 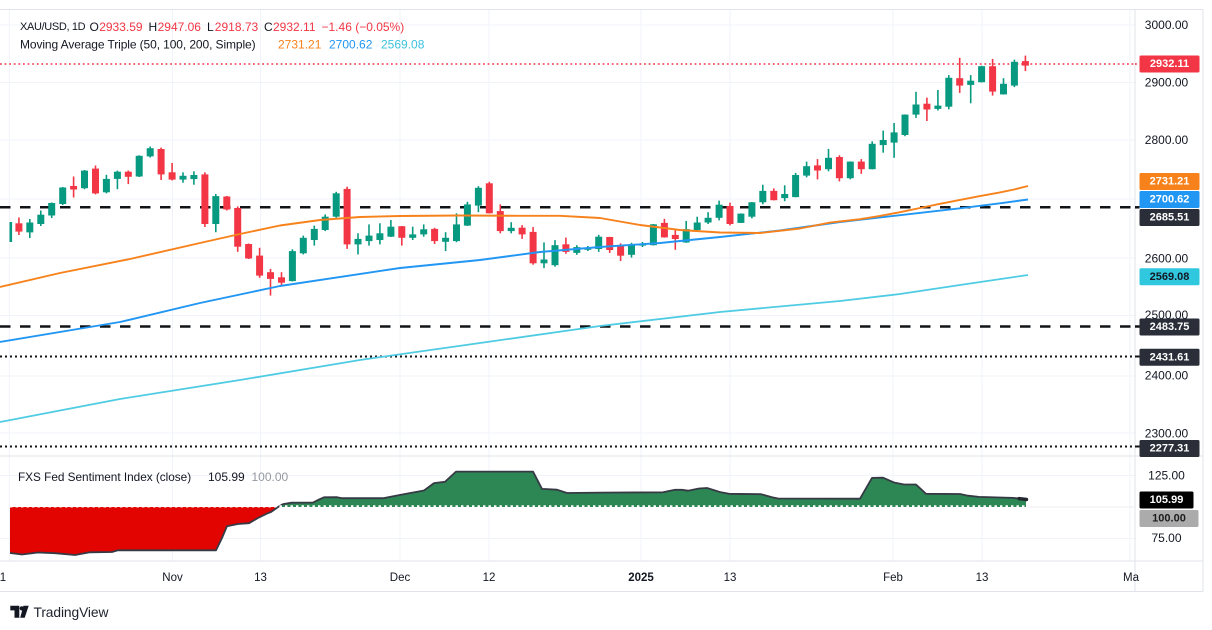 I want to click on svg-text: 2431.61, so click(x=1170, y=357).